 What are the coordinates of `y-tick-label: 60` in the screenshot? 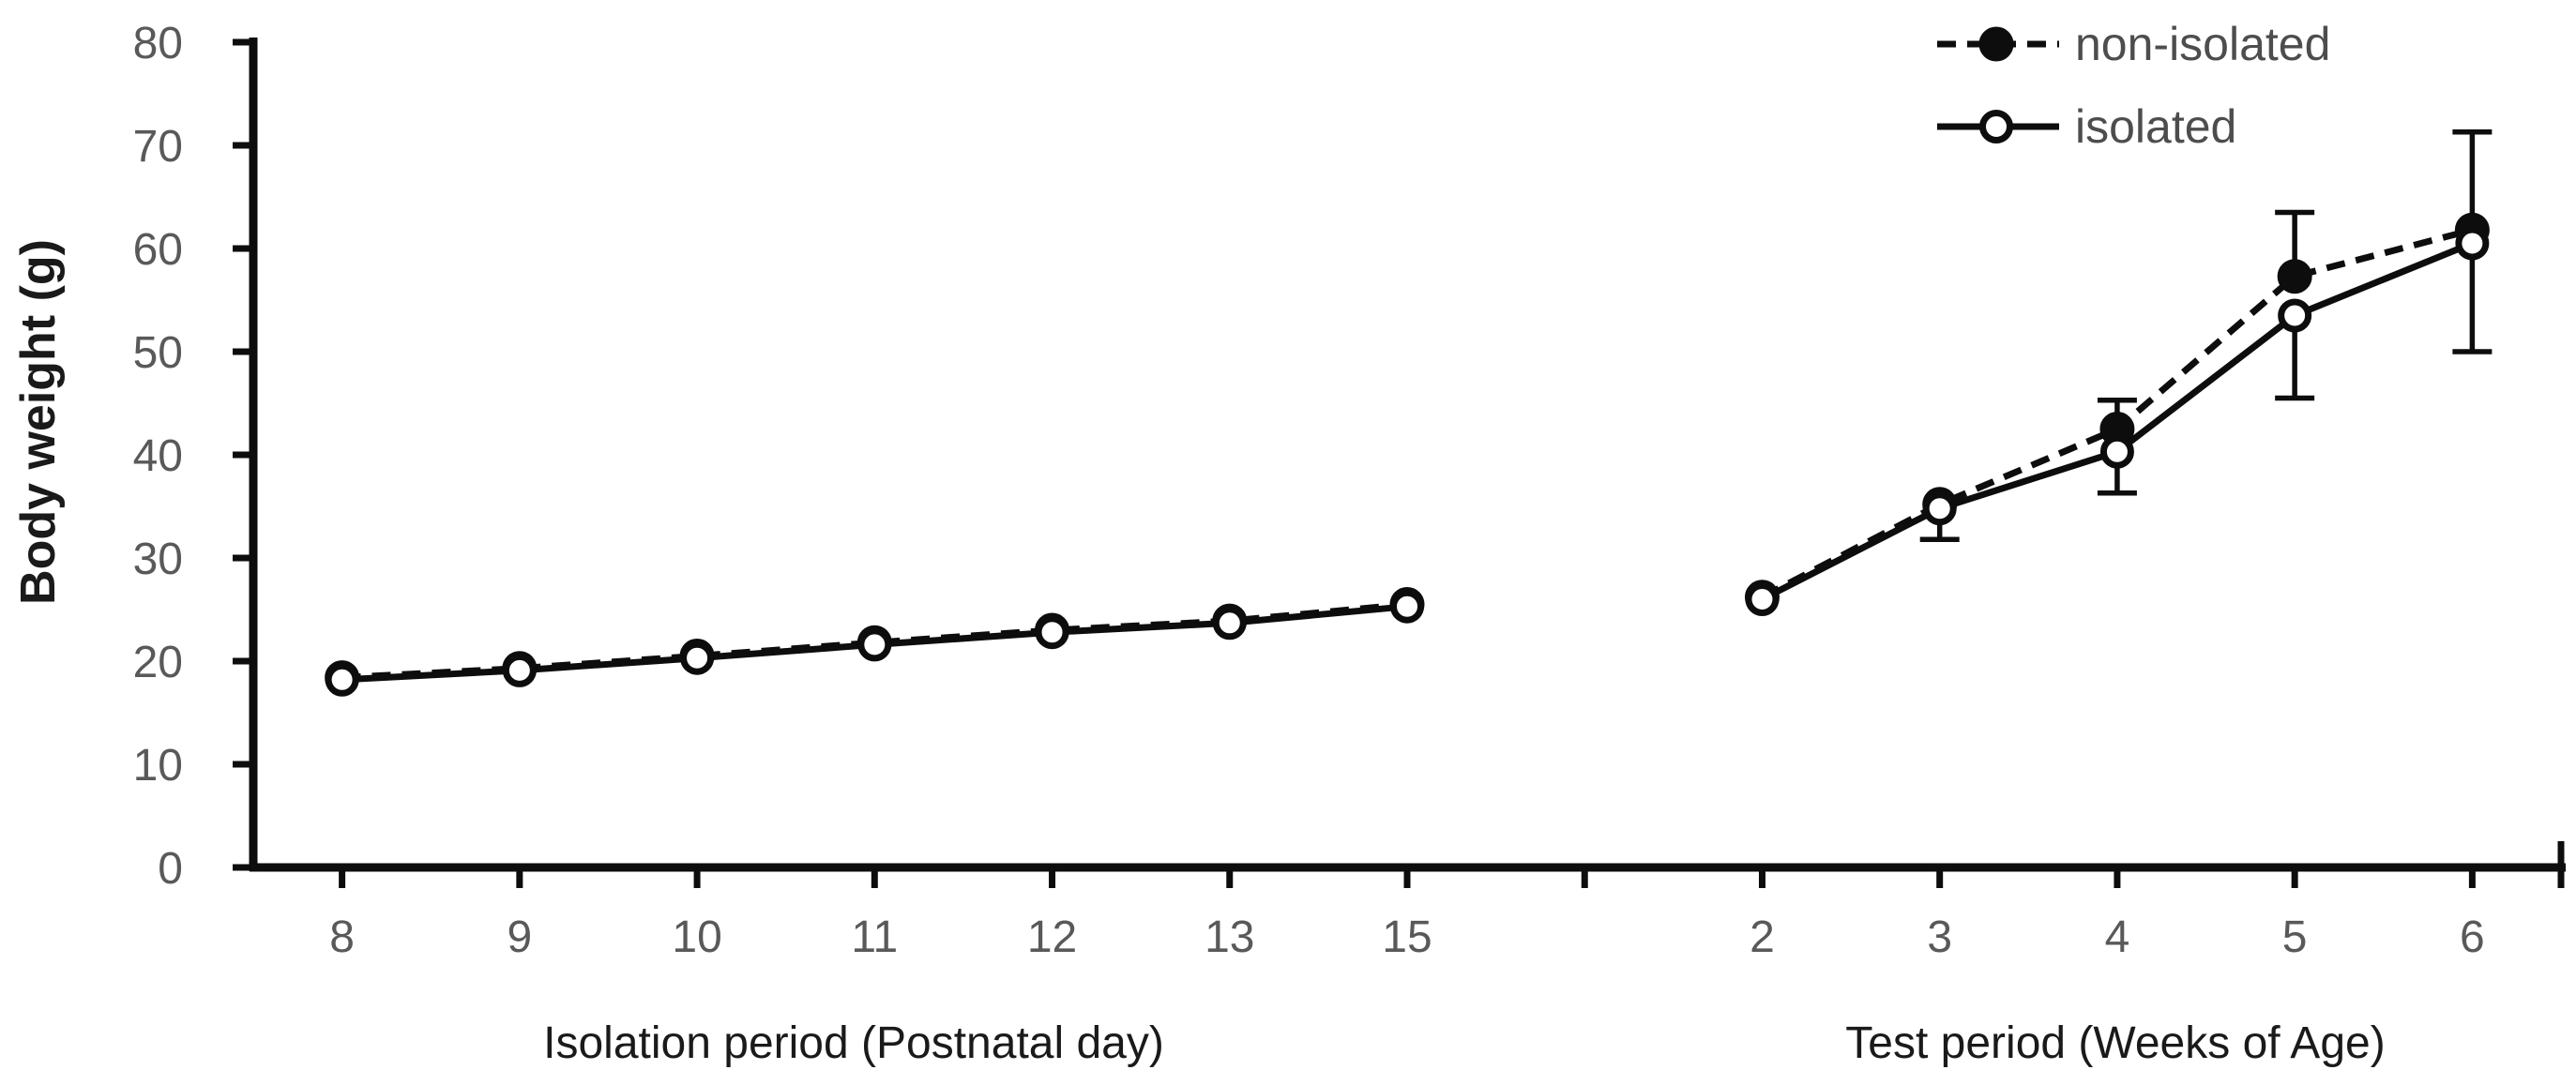 It's located at (158, 250).